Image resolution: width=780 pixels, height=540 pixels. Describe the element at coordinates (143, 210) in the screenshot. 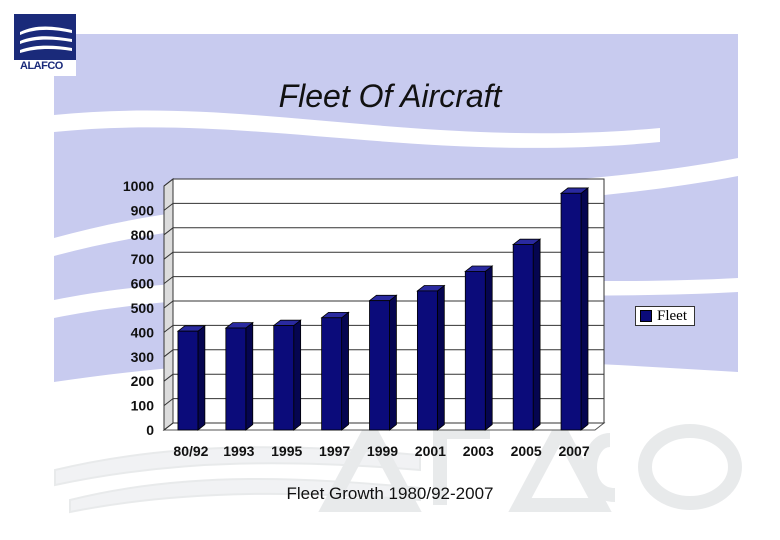

I see `y-tick-label: 900` at that location.